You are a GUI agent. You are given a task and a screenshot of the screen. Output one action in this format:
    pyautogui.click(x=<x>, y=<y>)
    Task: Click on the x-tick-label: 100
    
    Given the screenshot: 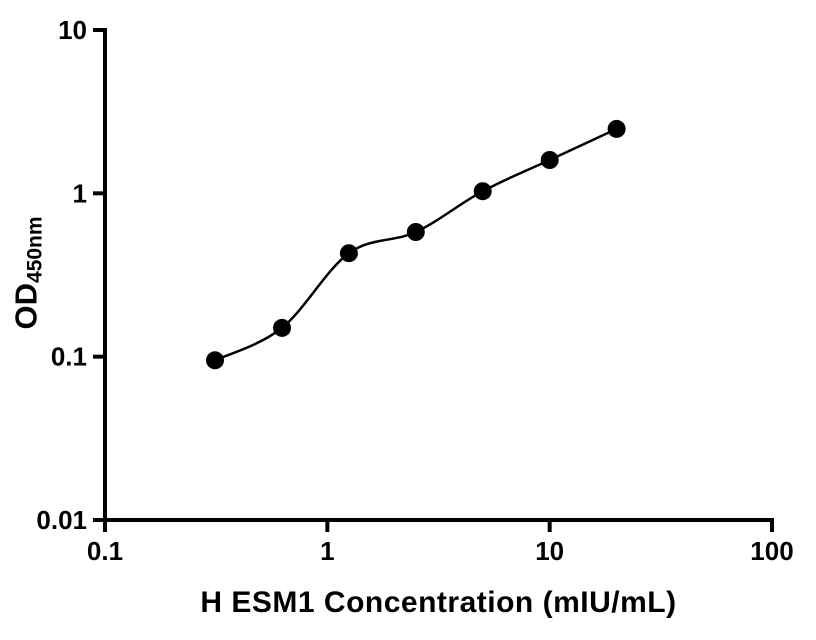 What is the action you would take?
    pyautogui.click(x=771, y=551)
    